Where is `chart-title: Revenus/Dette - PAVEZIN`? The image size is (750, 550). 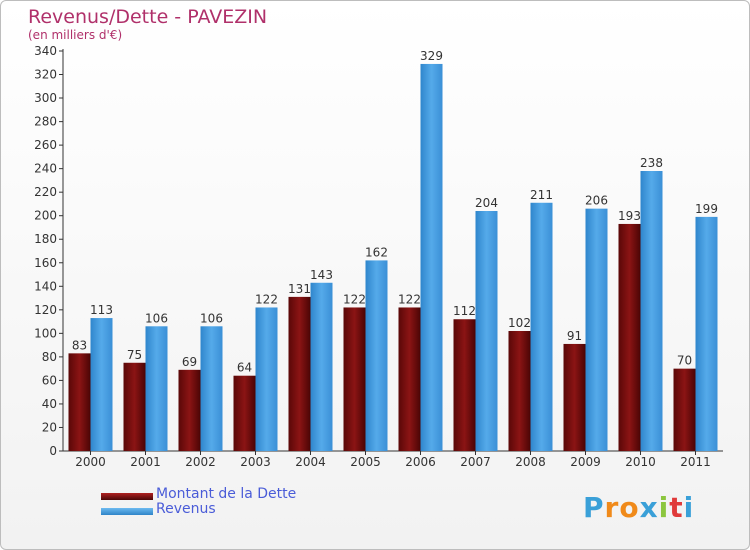 chart-title: Revenus/Dette - PAVEZIN is located at coordinates (148, 17).